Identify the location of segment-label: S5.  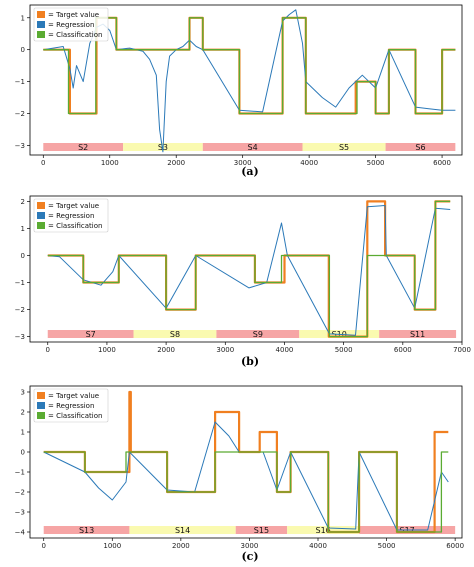
(344, 147).